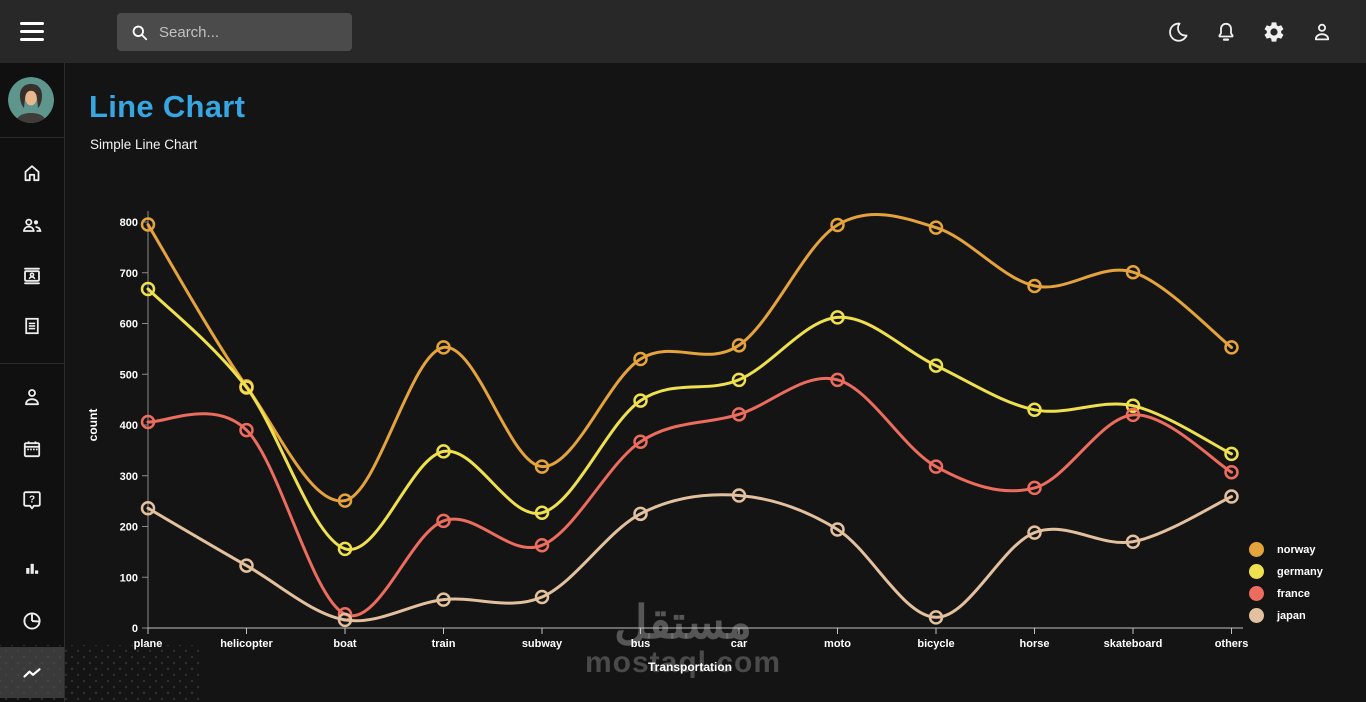 The width and height of the screenshot is (1366, 702). I want to click on topbar-actions, so click(1250, 31).